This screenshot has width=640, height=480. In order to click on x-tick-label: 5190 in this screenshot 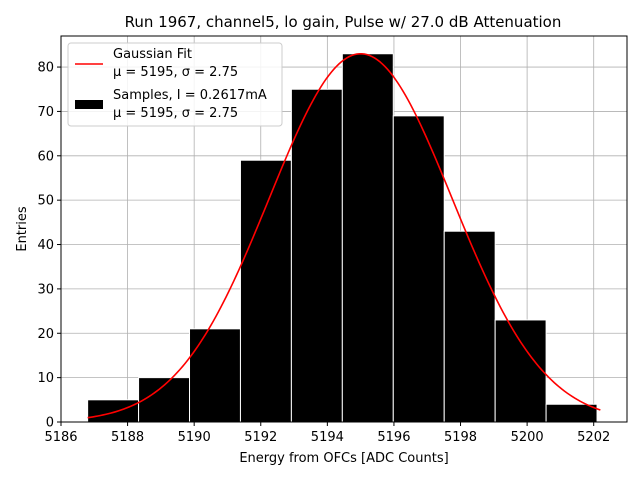, I will do `click(194, 437)`.